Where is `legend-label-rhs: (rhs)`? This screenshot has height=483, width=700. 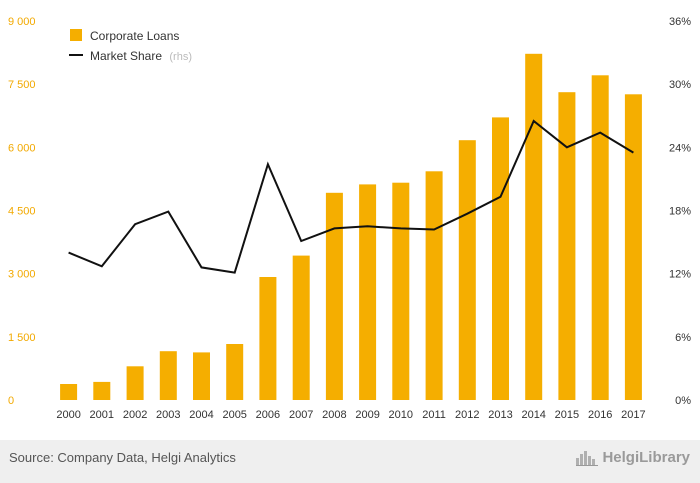
legend-label-rhs: (rhs) is located at coordinates (180, 57).